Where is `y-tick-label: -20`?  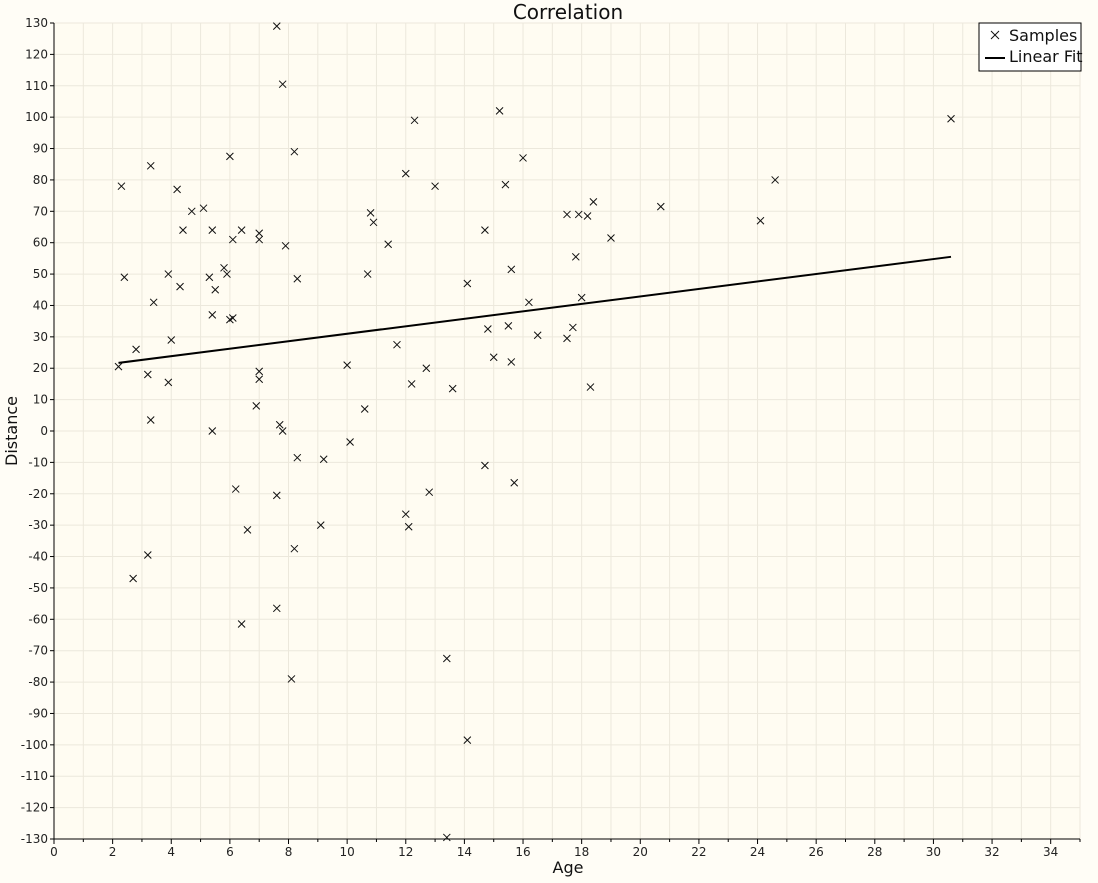 y-tick-label: -20 is located at coordinates (38, 494).